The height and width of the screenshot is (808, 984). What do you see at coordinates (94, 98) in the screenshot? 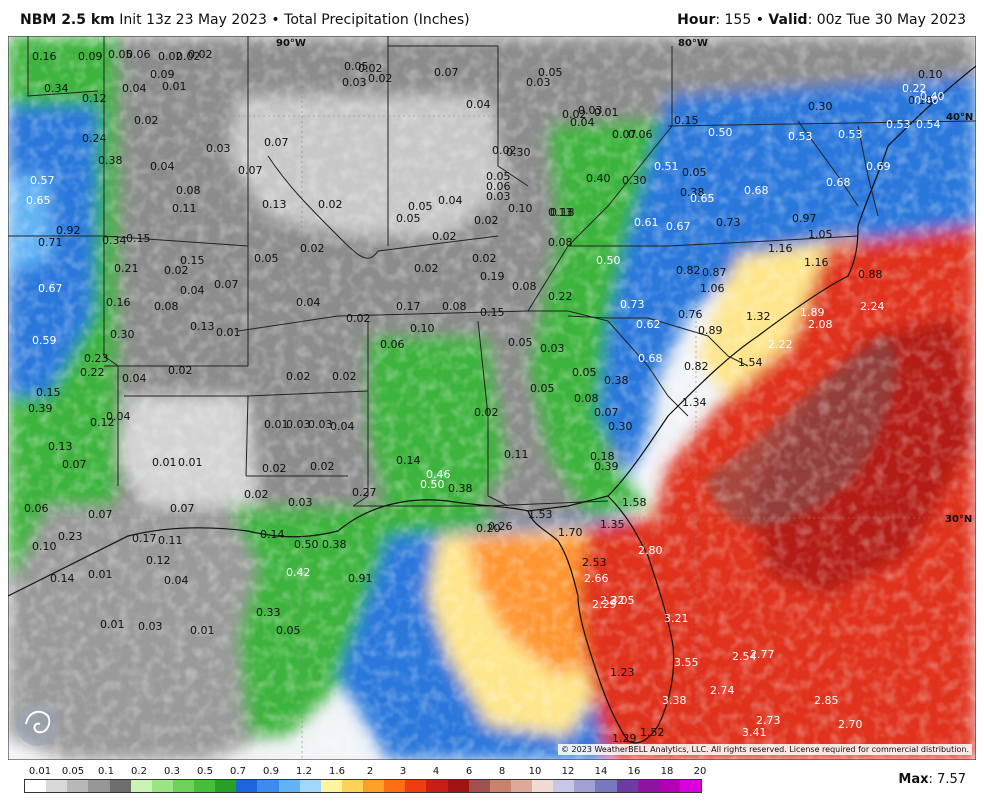
I see `map-value-label: 0.12` at bounding box center [94, 98].